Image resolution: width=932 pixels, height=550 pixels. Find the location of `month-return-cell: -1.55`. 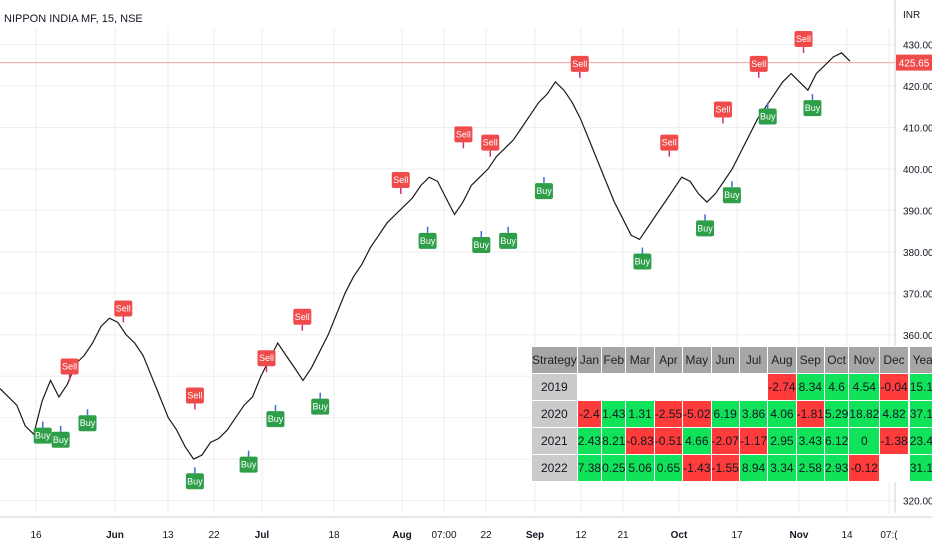

month-return-cell: -1.55 is located at coordinates (725, 468).